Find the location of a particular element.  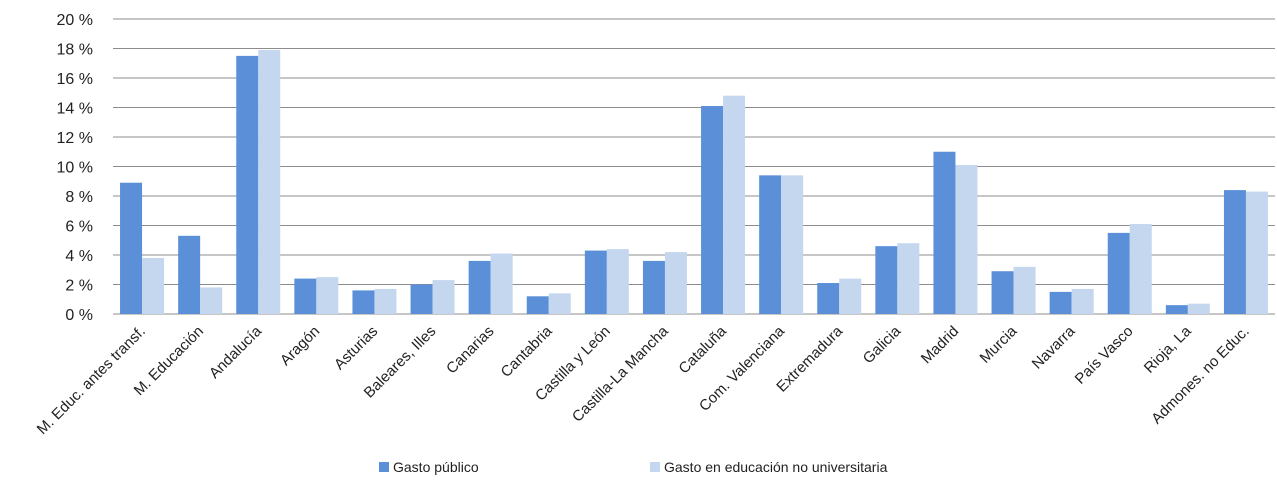

y-tick-label: 6 % is located at coordinates (79, 227).